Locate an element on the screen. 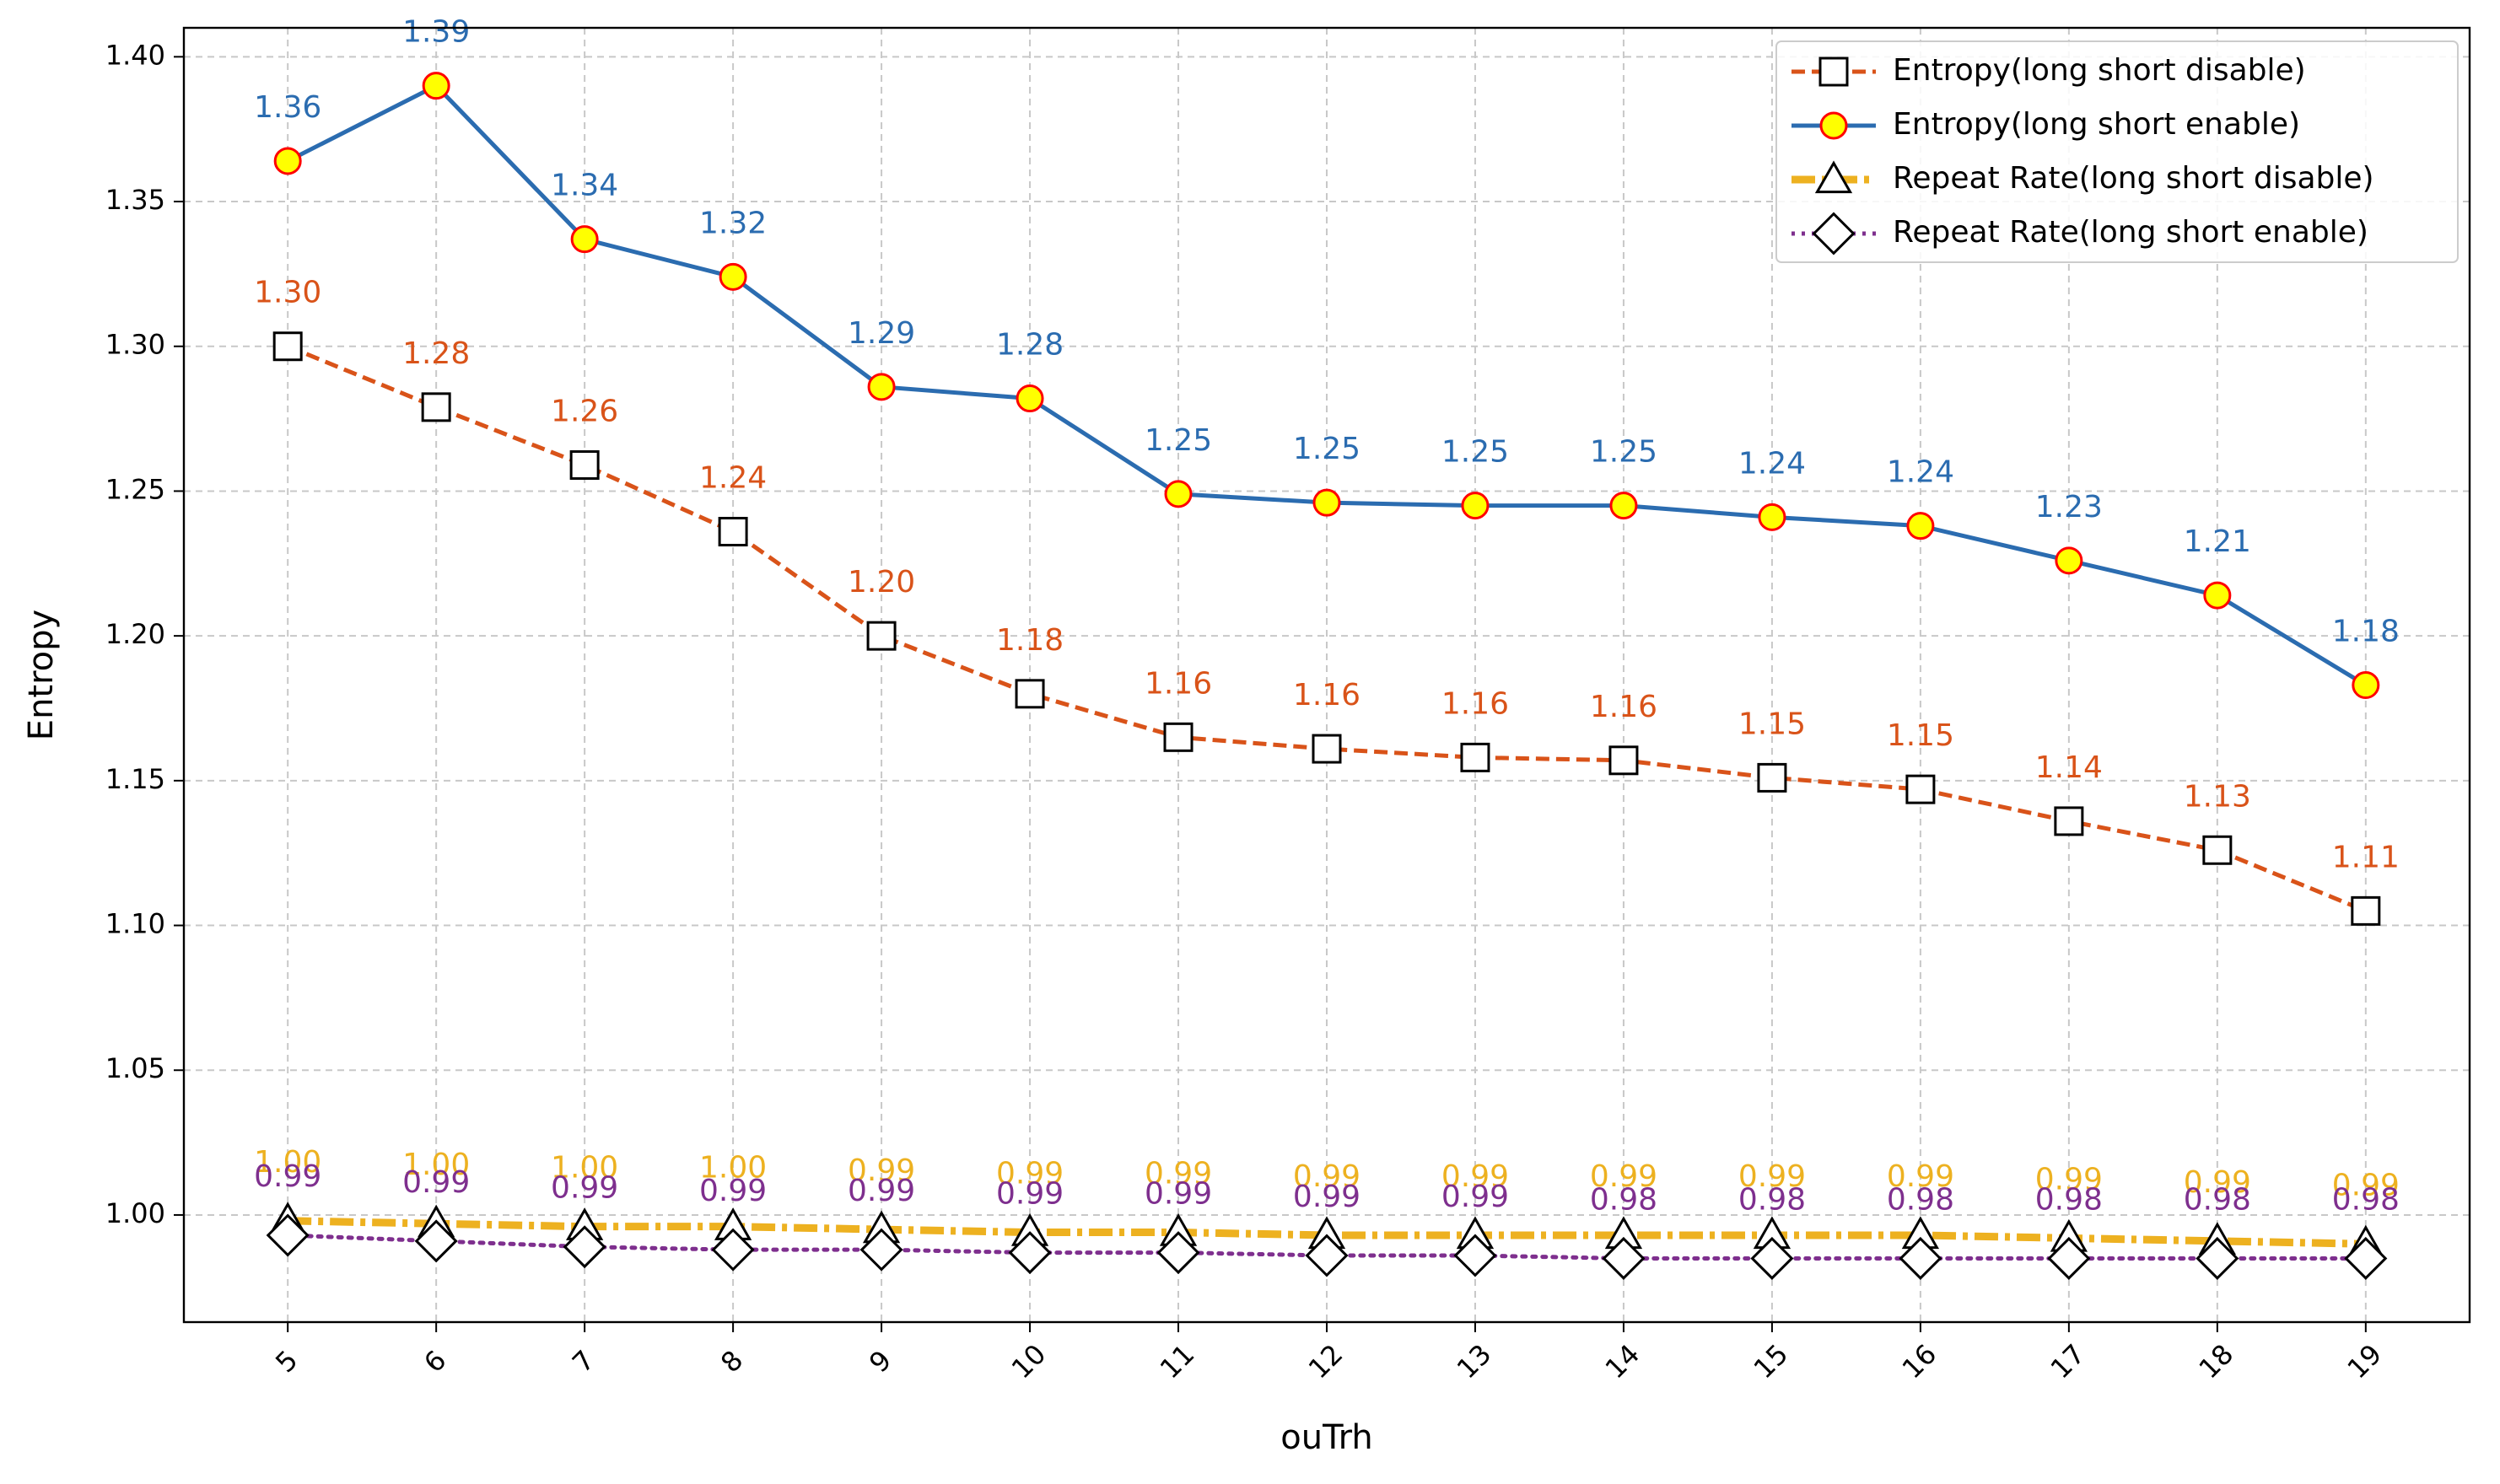 The width and height of the screenshot is (2500, 1484). x-axis-title: ouTrh is located at coordinates (1326, 1437).